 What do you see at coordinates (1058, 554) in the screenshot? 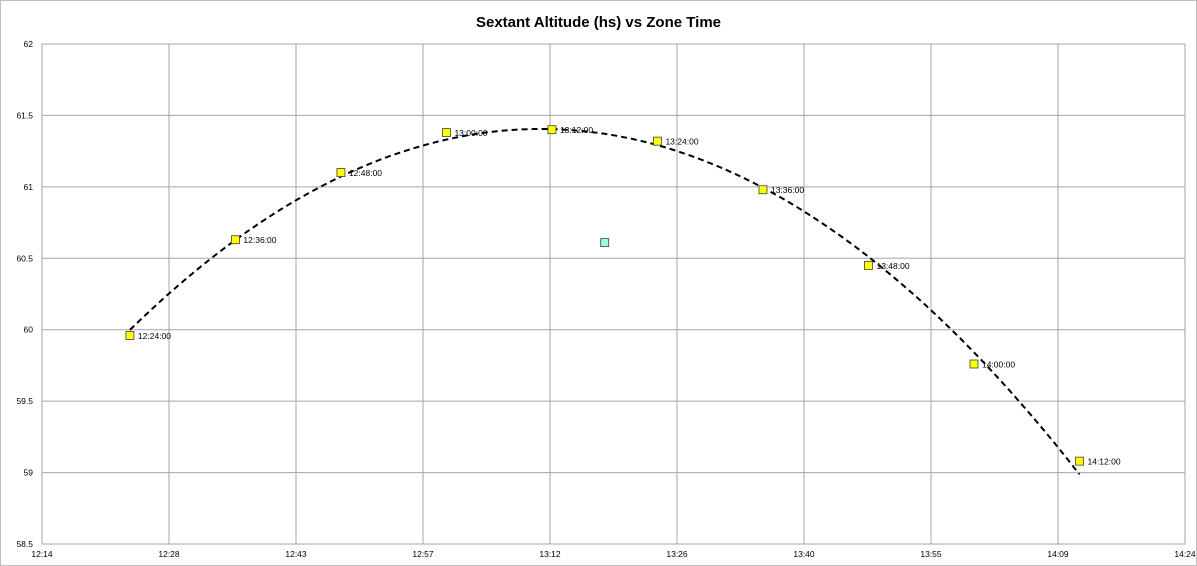
I see `x-tick-label: 14:09` at bounding box center [1058, 554].